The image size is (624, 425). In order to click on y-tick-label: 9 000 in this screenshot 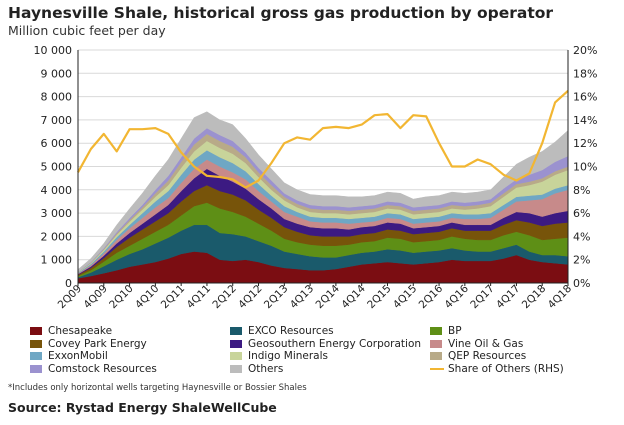, I will do `click(57, 73)`.